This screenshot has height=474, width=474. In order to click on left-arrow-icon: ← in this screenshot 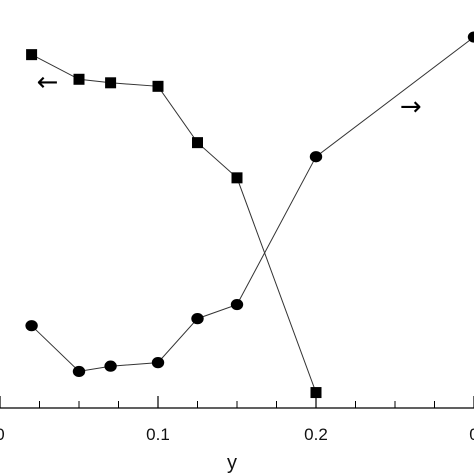, I will do `click(48, 82)`.